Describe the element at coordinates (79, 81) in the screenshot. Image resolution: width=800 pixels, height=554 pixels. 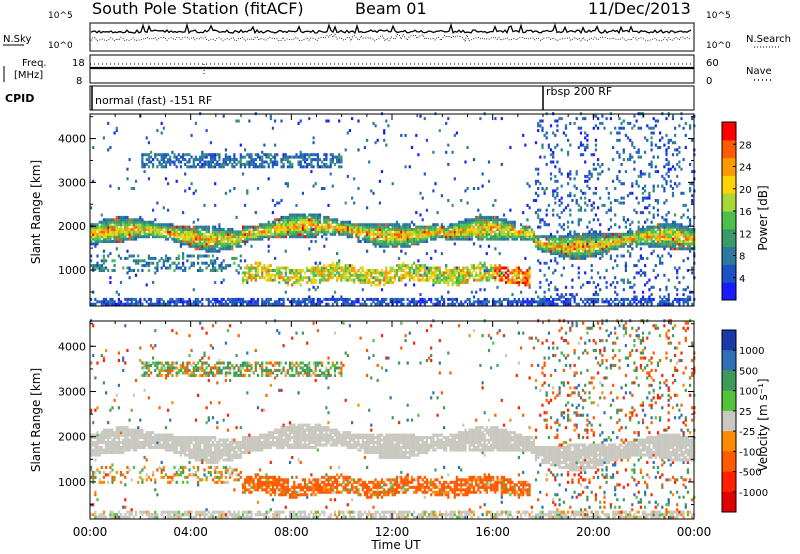
I see `freq-bottom-tick: 8` at that location.